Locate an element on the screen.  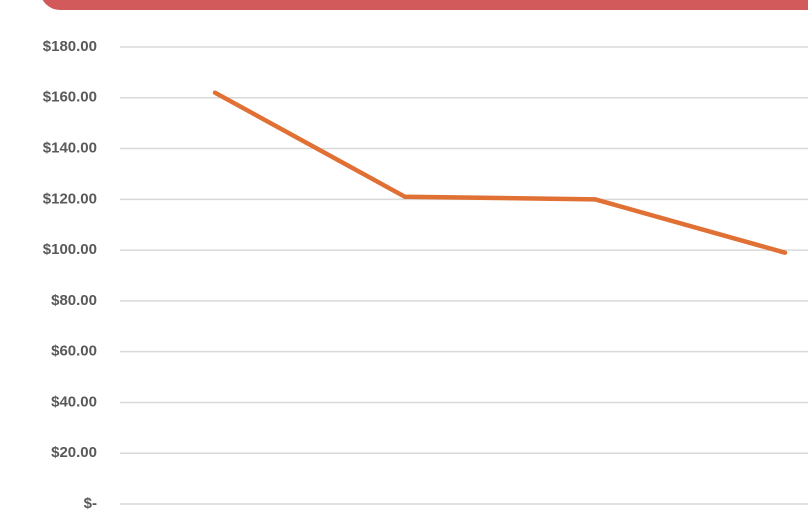
y-tick-label: $180.00 is located at coordinates (70, 46).